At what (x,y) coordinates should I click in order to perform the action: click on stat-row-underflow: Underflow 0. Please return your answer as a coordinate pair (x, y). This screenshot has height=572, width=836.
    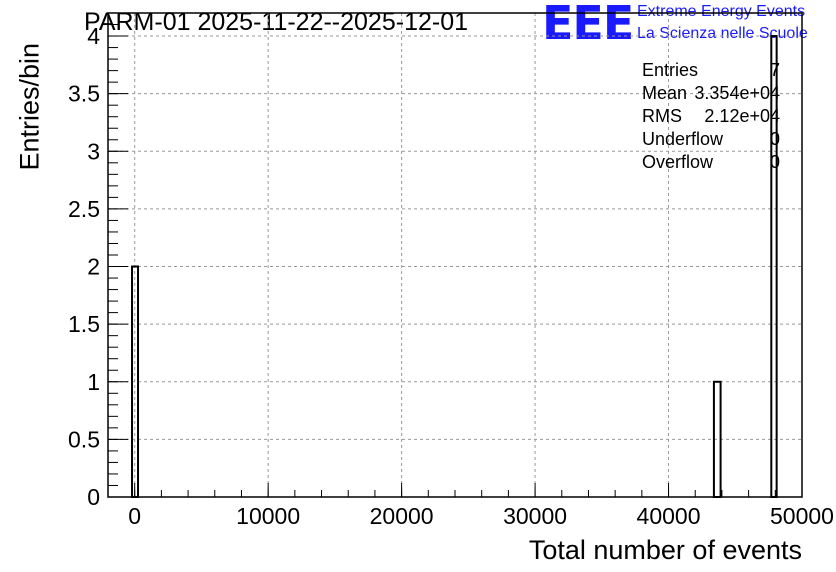
    Looking at the image, I should click on (711, 140).